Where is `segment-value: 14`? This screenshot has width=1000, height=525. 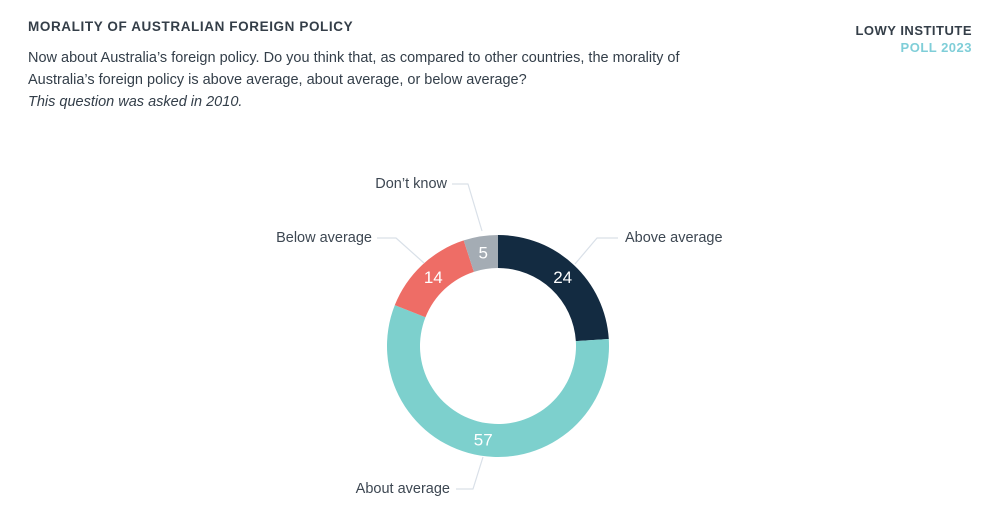 segment-value: 14 is located at coordinates (433, 277).